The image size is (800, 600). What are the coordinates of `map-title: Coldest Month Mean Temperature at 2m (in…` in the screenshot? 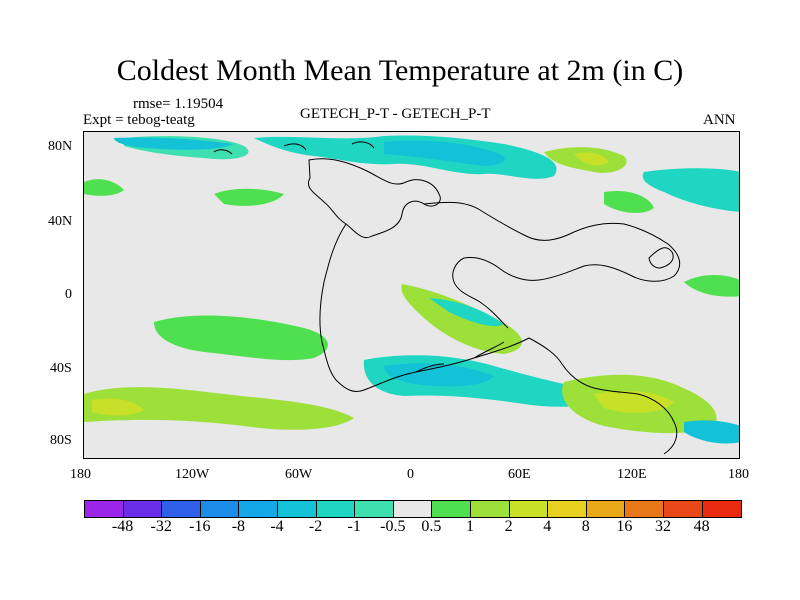 It's located at (400, 70).